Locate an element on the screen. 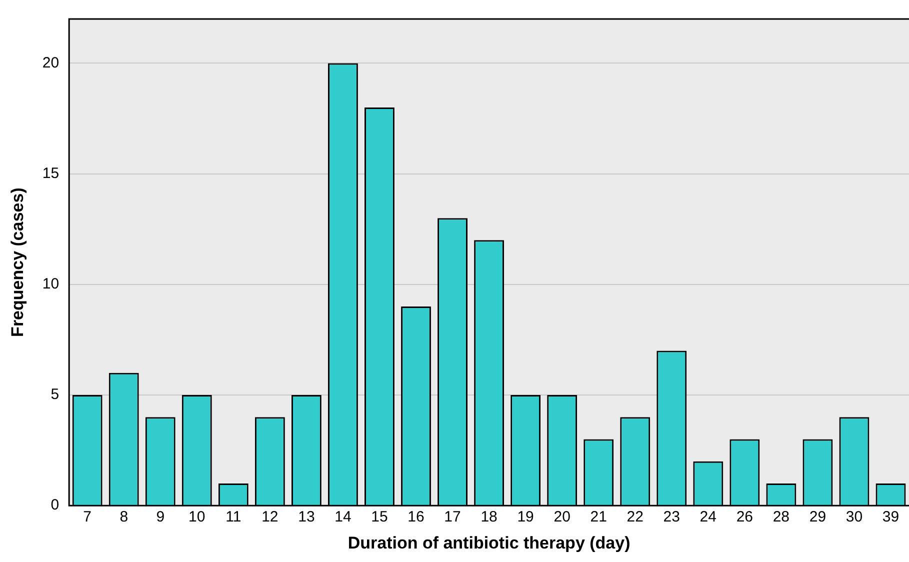  x-tick-label: 29 is located at coordinates (817, 517).